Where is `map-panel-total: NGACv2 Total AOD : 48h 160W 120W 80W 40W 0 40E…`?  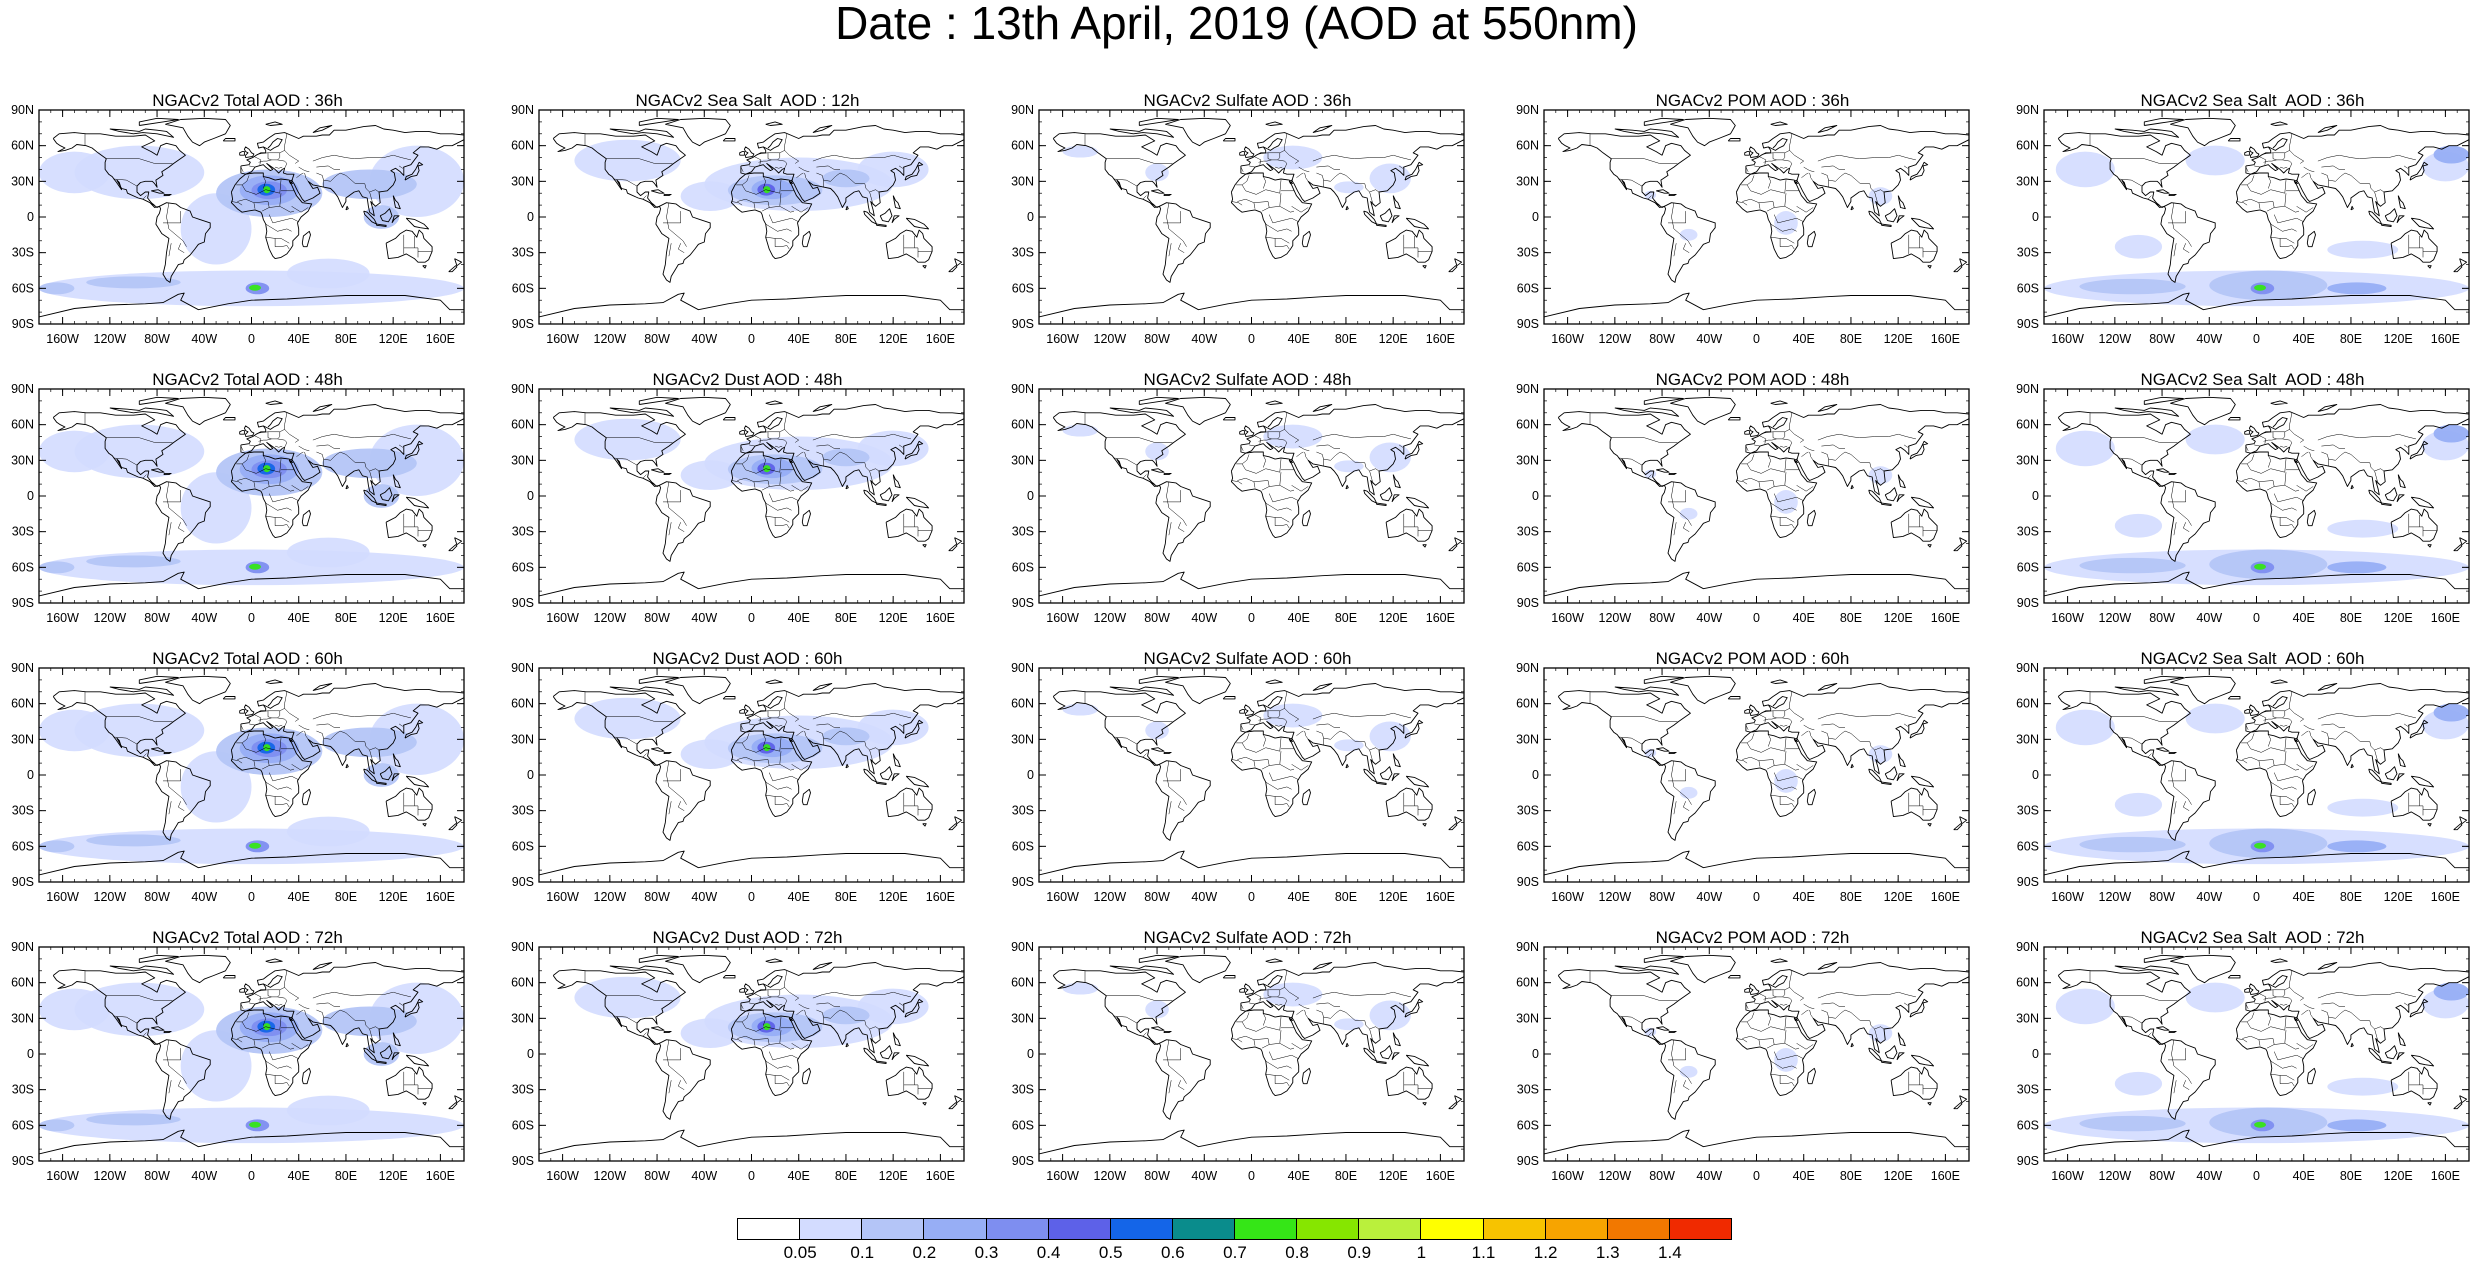 map-panel-total: NGACv2 Total AOD : 48h 160W 120W 80W 40W 0 40E… is located at coordinates (247, 507).